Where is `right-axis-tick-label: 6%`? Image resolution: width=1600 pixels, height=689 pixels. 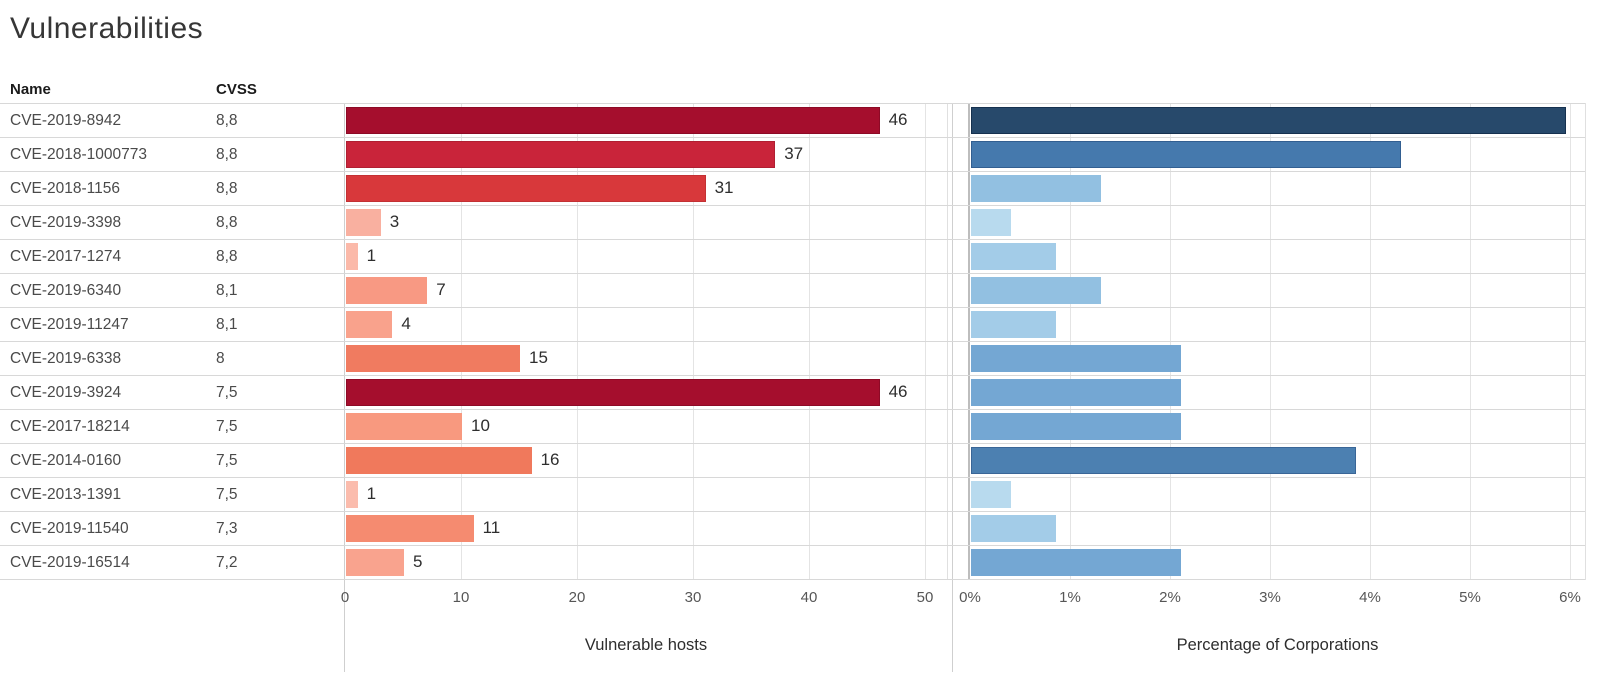 right-axis-tick-label: 6% is located at coordinates (1570, 597).